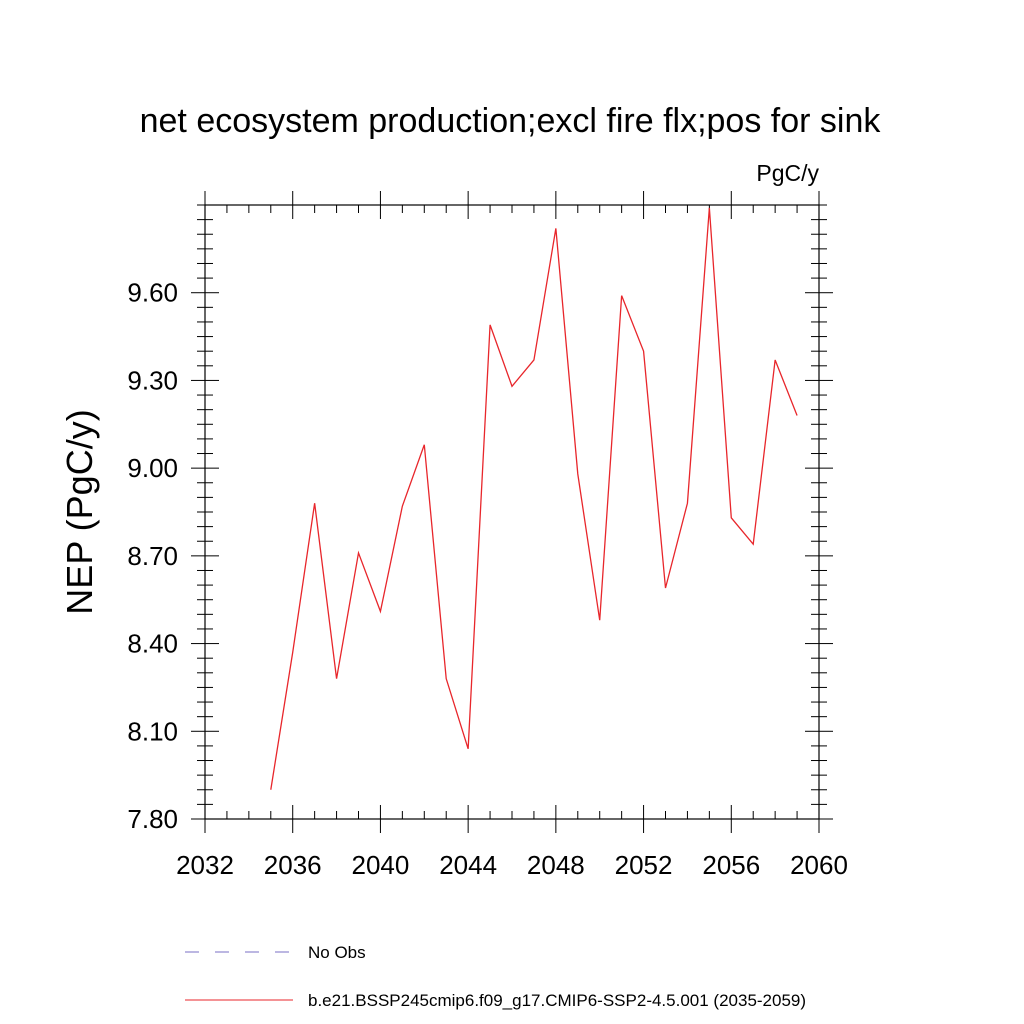 Image resolution: width=1024 pixels, height=1024 pixels. Describe the element at coordinates (205, 865) in the screenshot. I see `x-tick-label: 2032` at that location.